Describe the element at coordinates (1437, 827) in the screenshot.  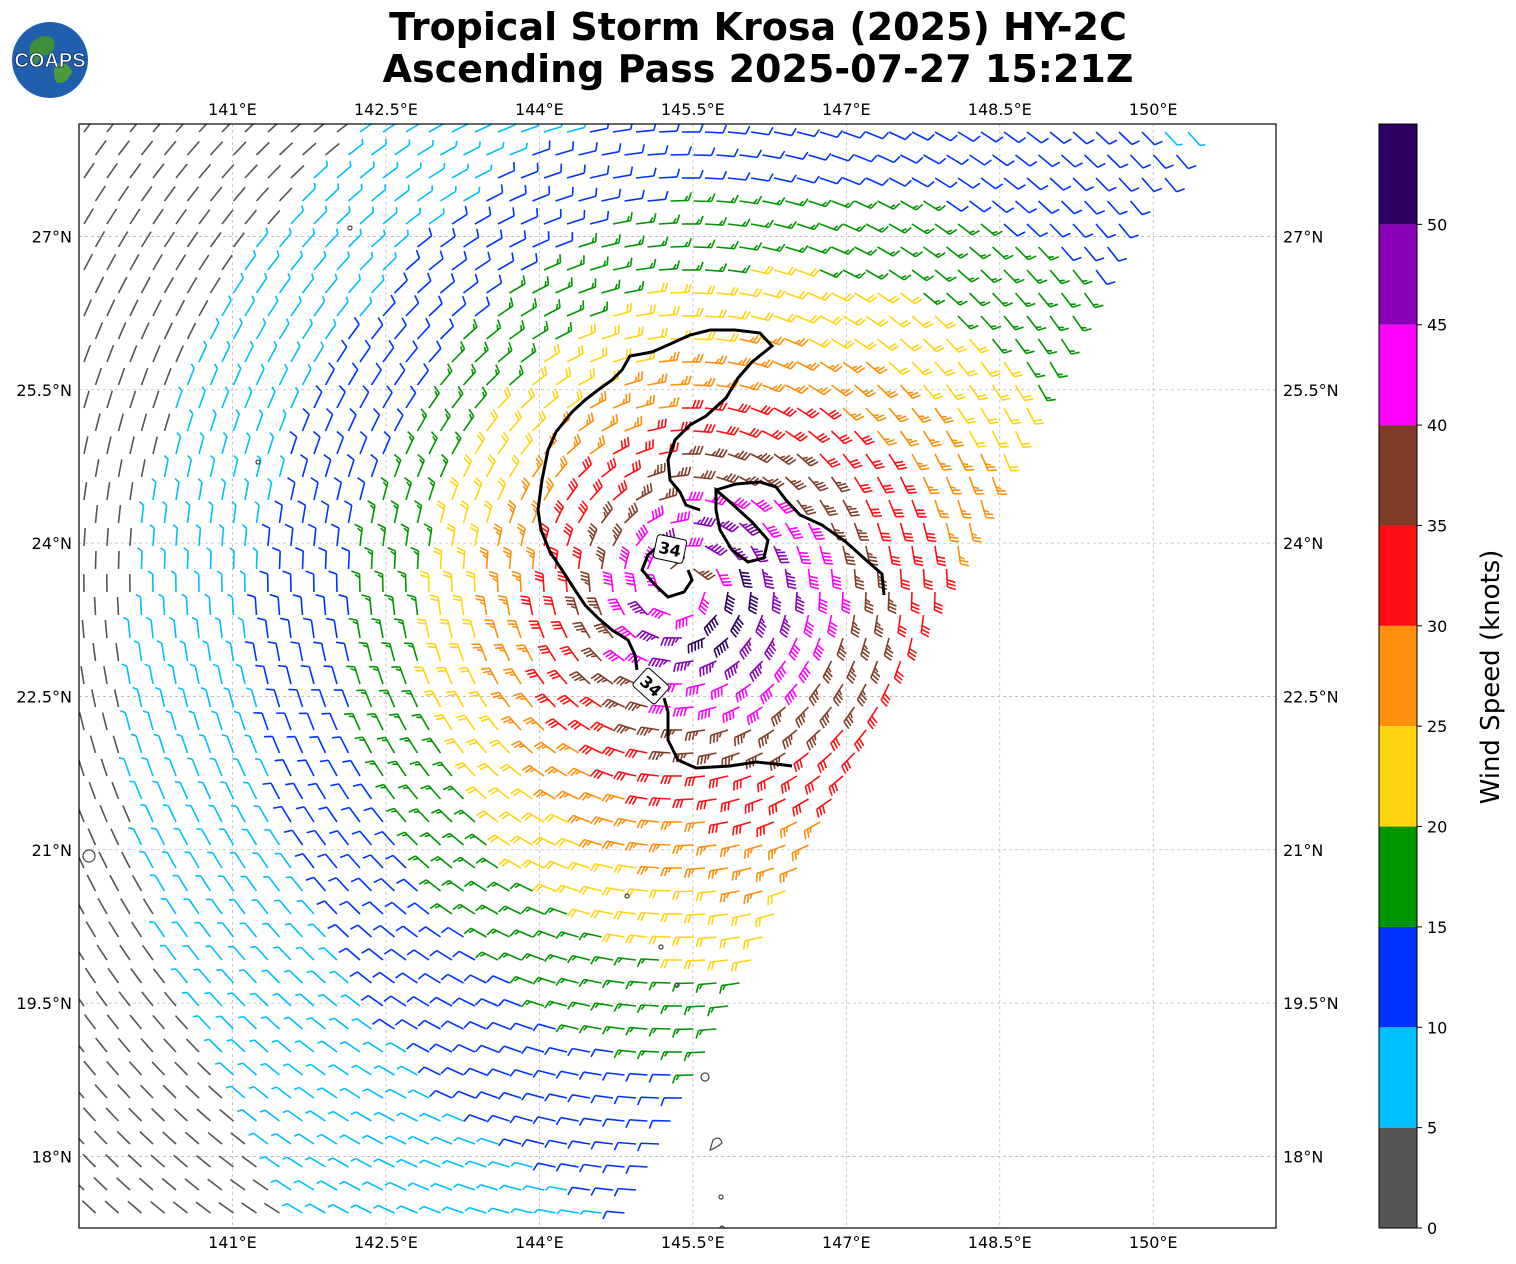
I see `colorbar-tick-label: 20` at that location.